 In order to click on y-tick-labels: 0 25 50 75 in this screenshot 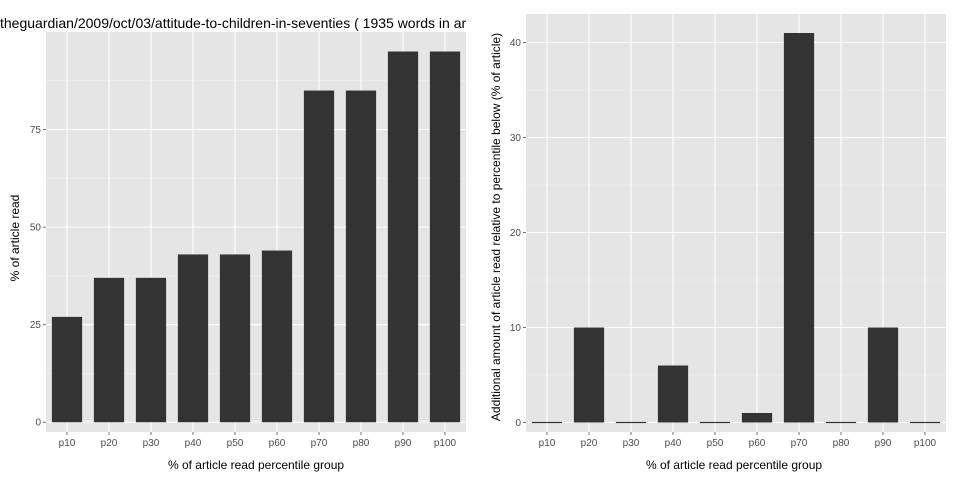, I will do `click(38, 277)`.